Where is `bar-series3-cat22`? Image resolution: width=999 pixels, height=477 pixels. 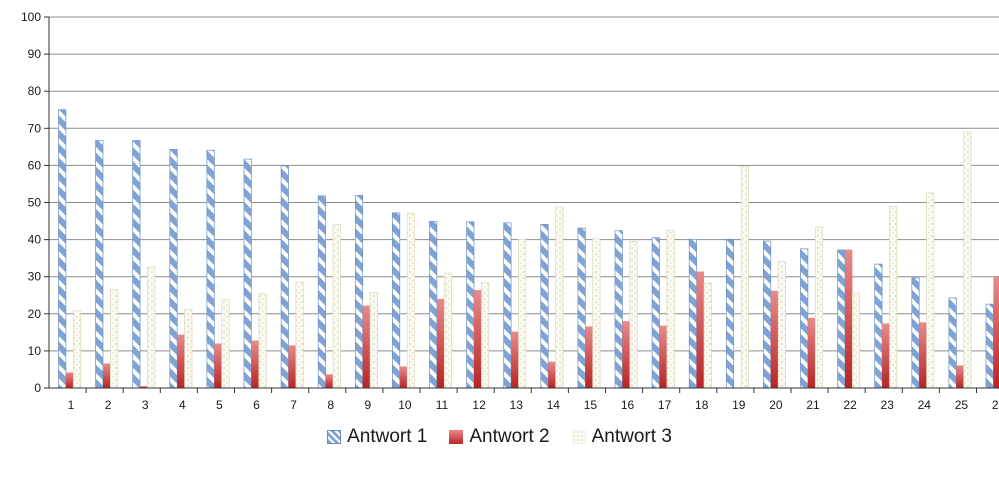
bar-series3-cat22 is located at coordinates (855, 340).